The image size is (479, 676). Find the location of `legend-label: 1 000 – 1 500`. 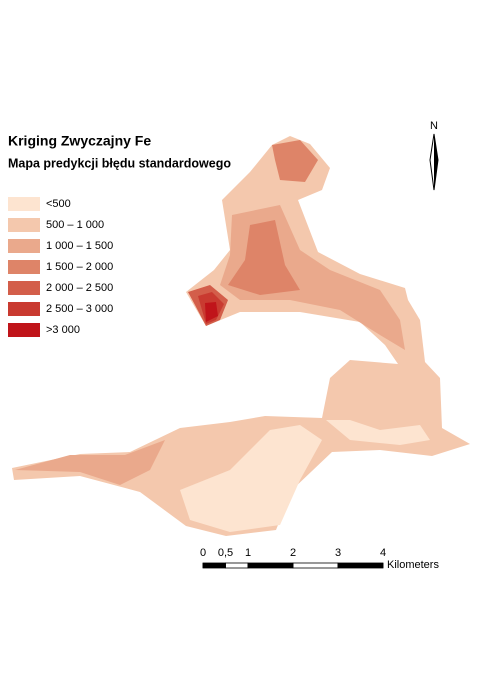

legend-label: 1 000 – 1 500 is located at coordinates (79, 246).